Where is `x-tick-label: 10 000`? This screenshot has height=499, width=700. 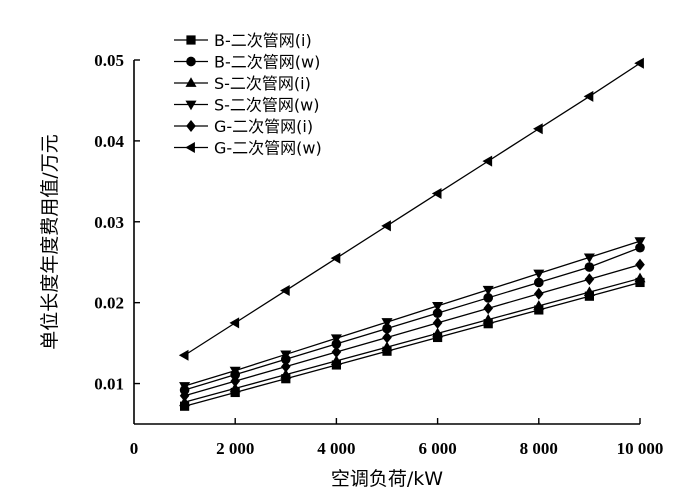 x-tick-label: 10 000 is located at coordinates (640, 448).